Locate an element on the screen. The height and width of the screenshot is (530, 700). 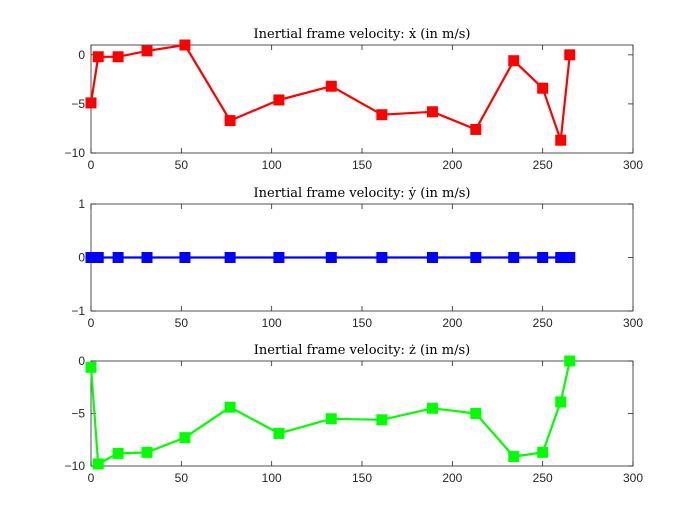
chart-title: Inertial frame velocity: ẏ (in m/s) is located at coordinates (362, 193).